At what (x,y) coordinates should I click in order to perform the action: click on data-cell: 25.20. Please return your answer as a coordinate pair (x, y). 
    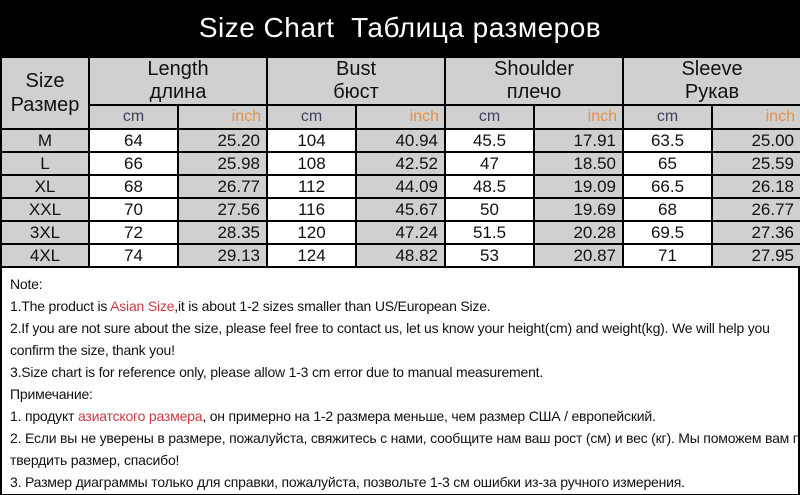
    Looking at the image, I should click on (222, 140).